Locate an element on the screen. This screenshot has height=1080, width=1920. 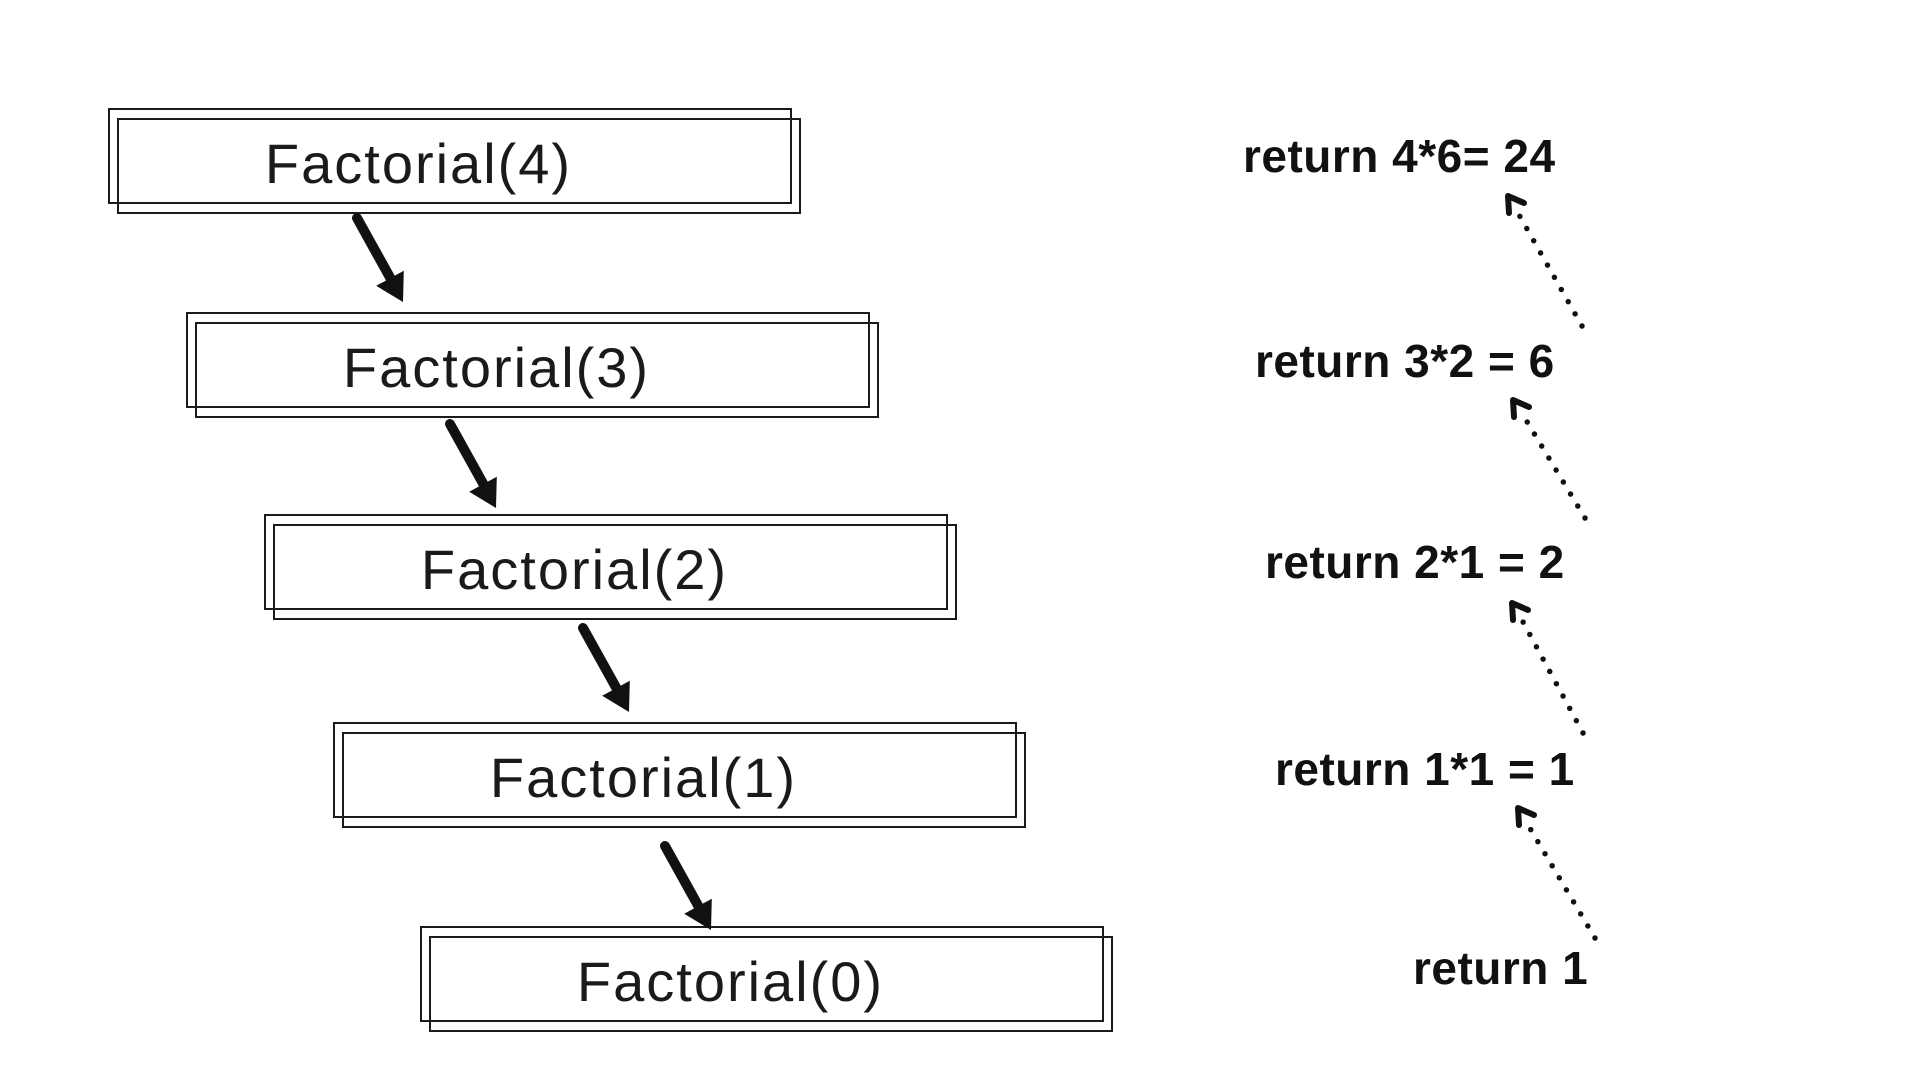
call-box-factorial-3: Factorial(3) is located at coordinates (534, 367).